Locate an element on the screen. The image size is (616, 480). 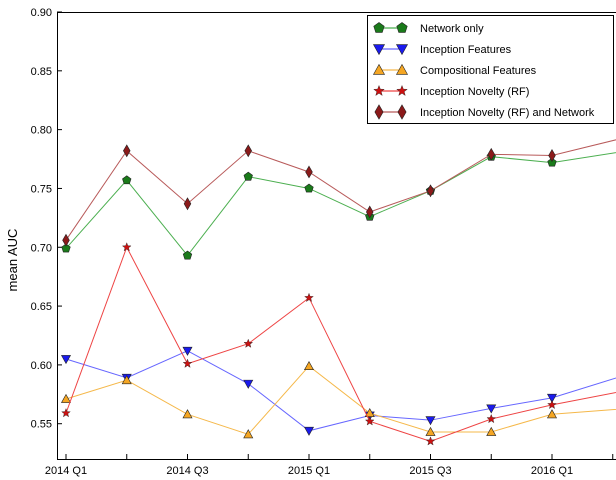
y-tick-label: 0.80 is located at coordinates (41, 131).